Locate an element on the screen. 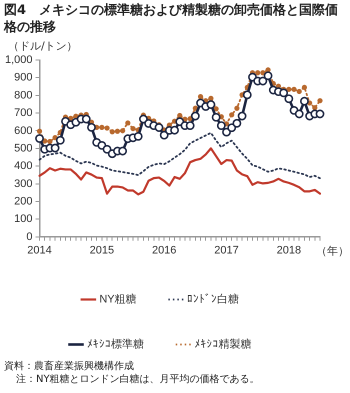 The width and height of the screenshot is (350, 393). y-tick-label: 900 is located at coordinates (23, 78).